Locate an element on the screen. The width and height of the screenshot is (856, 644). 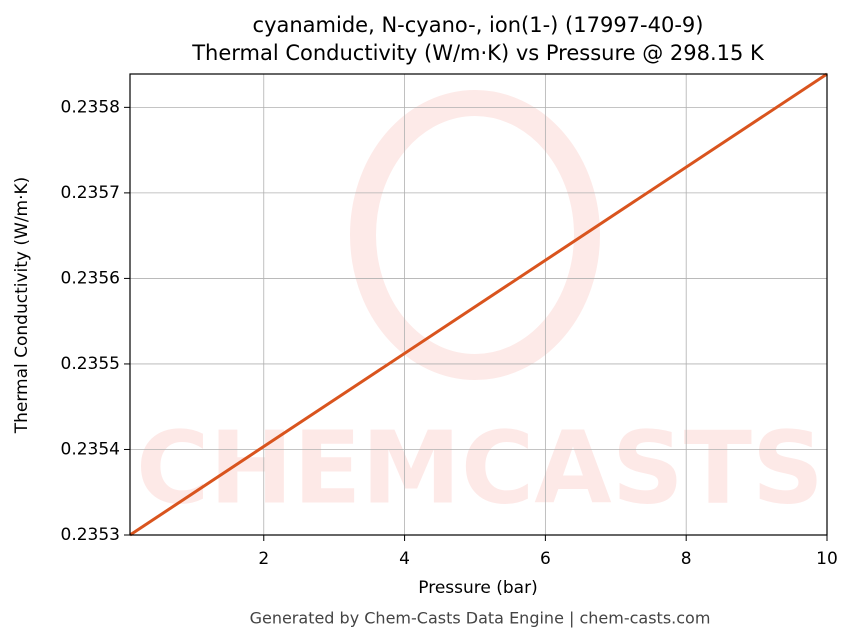
y-axis-label: Thermal Conductivity (W/m·K) is located at coordinates (22, 306).